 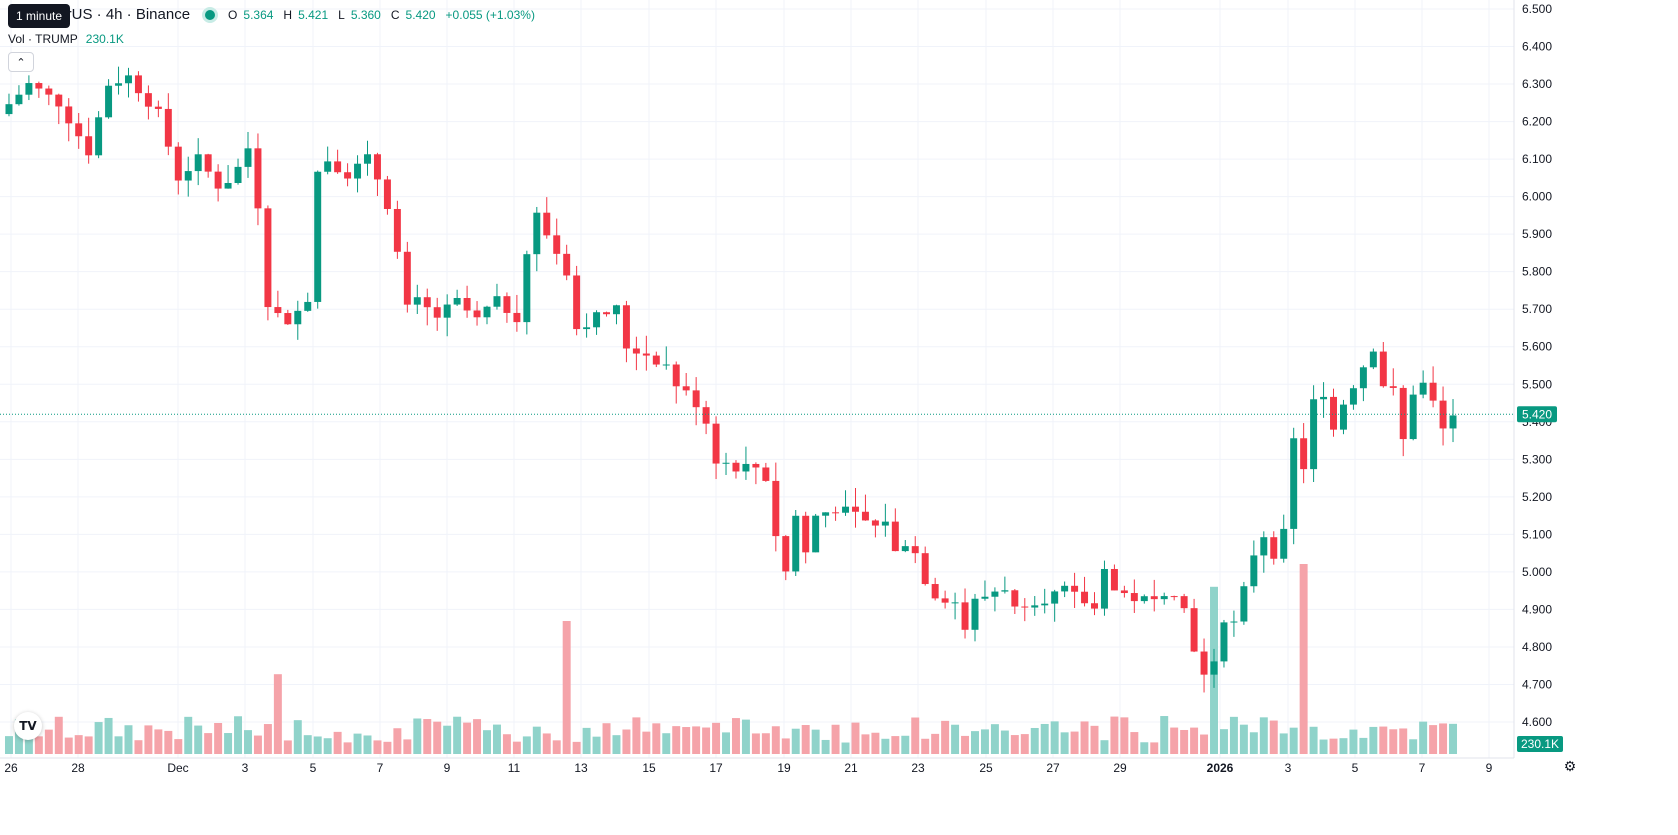 What do you see at coordinates (1537, 647) in the screenshot?
I see `price-tick-label: 4.800` at bounding box center [1537, 647].